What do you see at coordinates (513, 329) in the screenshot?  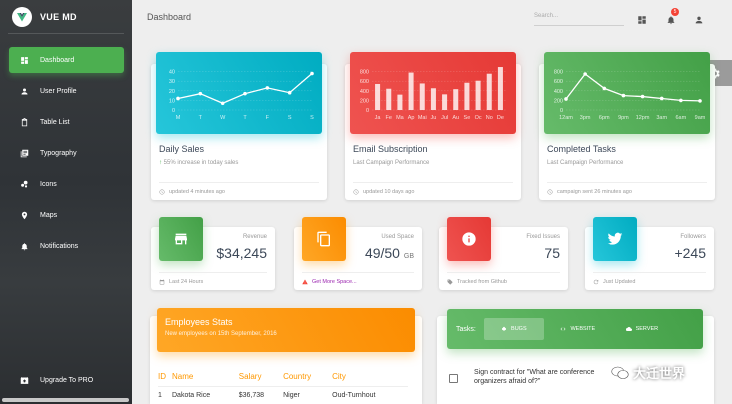 I see `tab-bugs: BUGS` at bounding box center [513, 329].